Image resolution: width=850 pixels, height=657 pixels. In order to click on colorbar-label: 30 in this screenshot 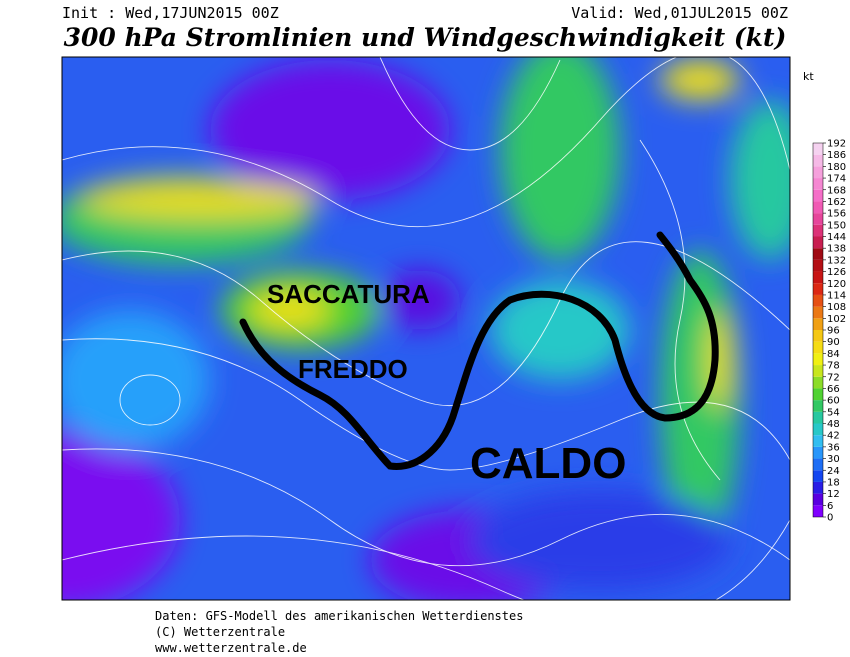, I will do `click(833, 459)`.